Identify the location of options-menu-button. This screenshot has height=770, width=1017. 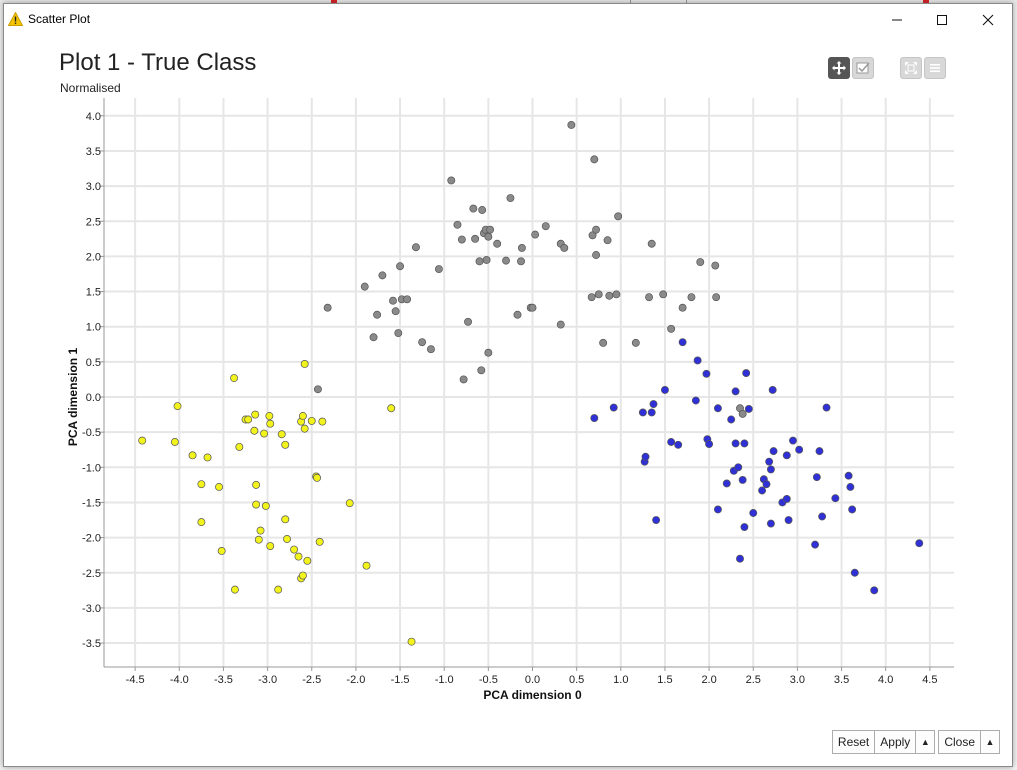
(935, 68).